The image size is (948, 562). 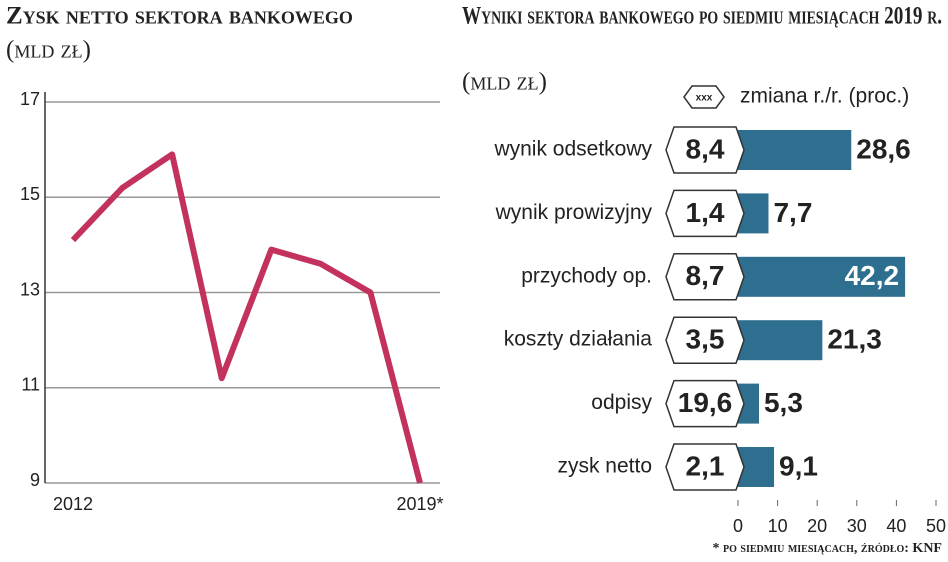 I want to click on y-tick-label: 17, so click(x=30, y=99).